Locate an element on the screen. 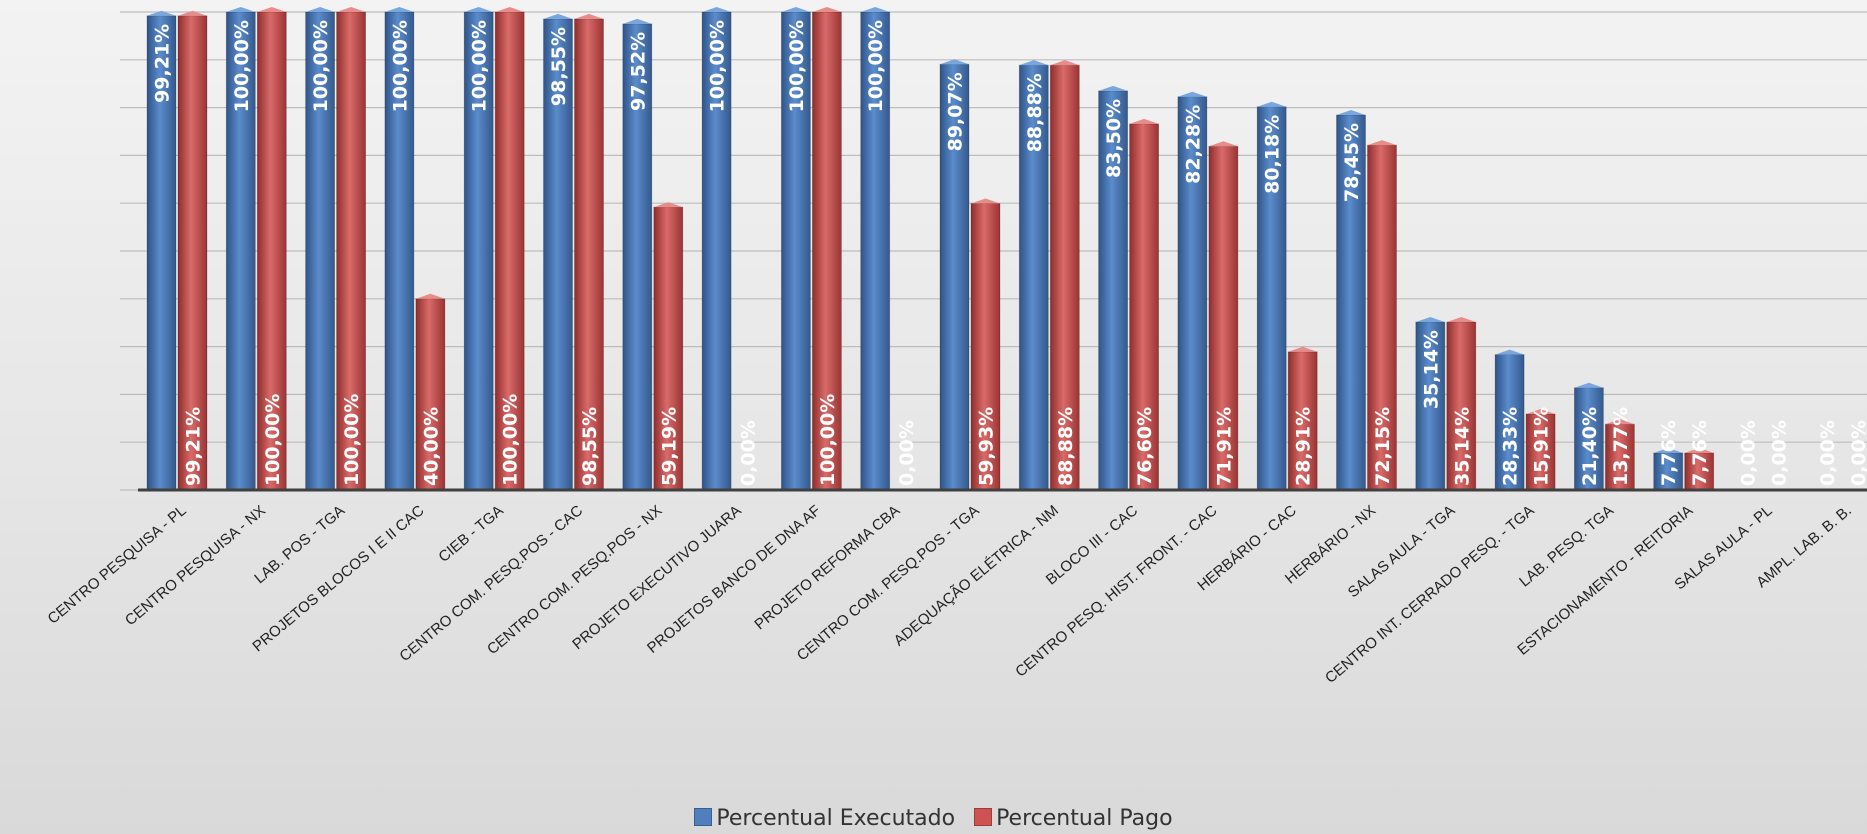 This screenshot has width=1867, height=834. data-label-executado: 89,07% is located at coordinates (956, 111).